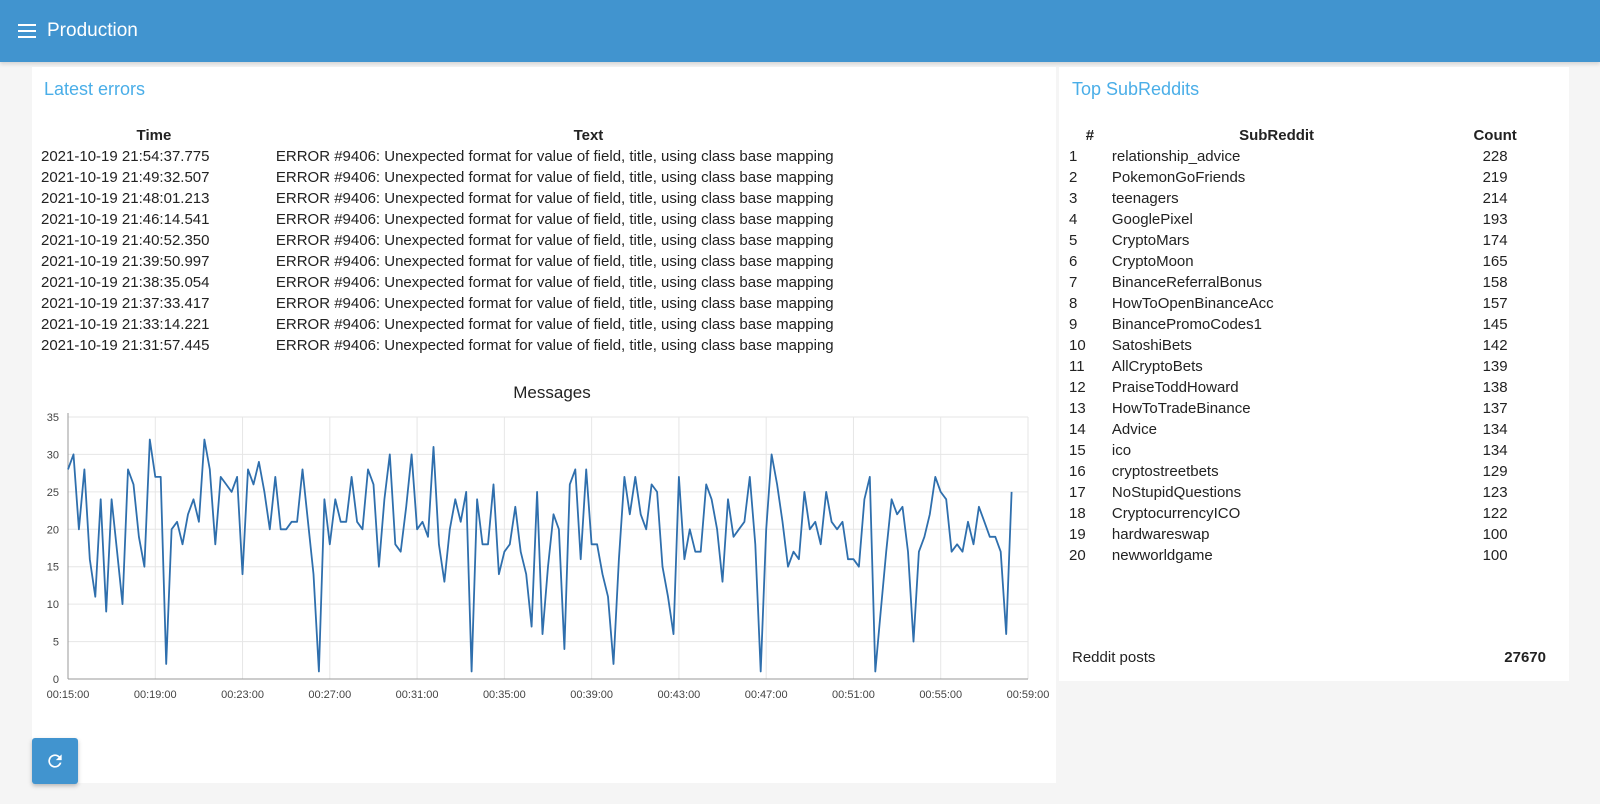 This screenshot has width=1600, height=804. Describe the element at coordinates (27, 31) in the screenshot. I see `menu-icon` at that location.